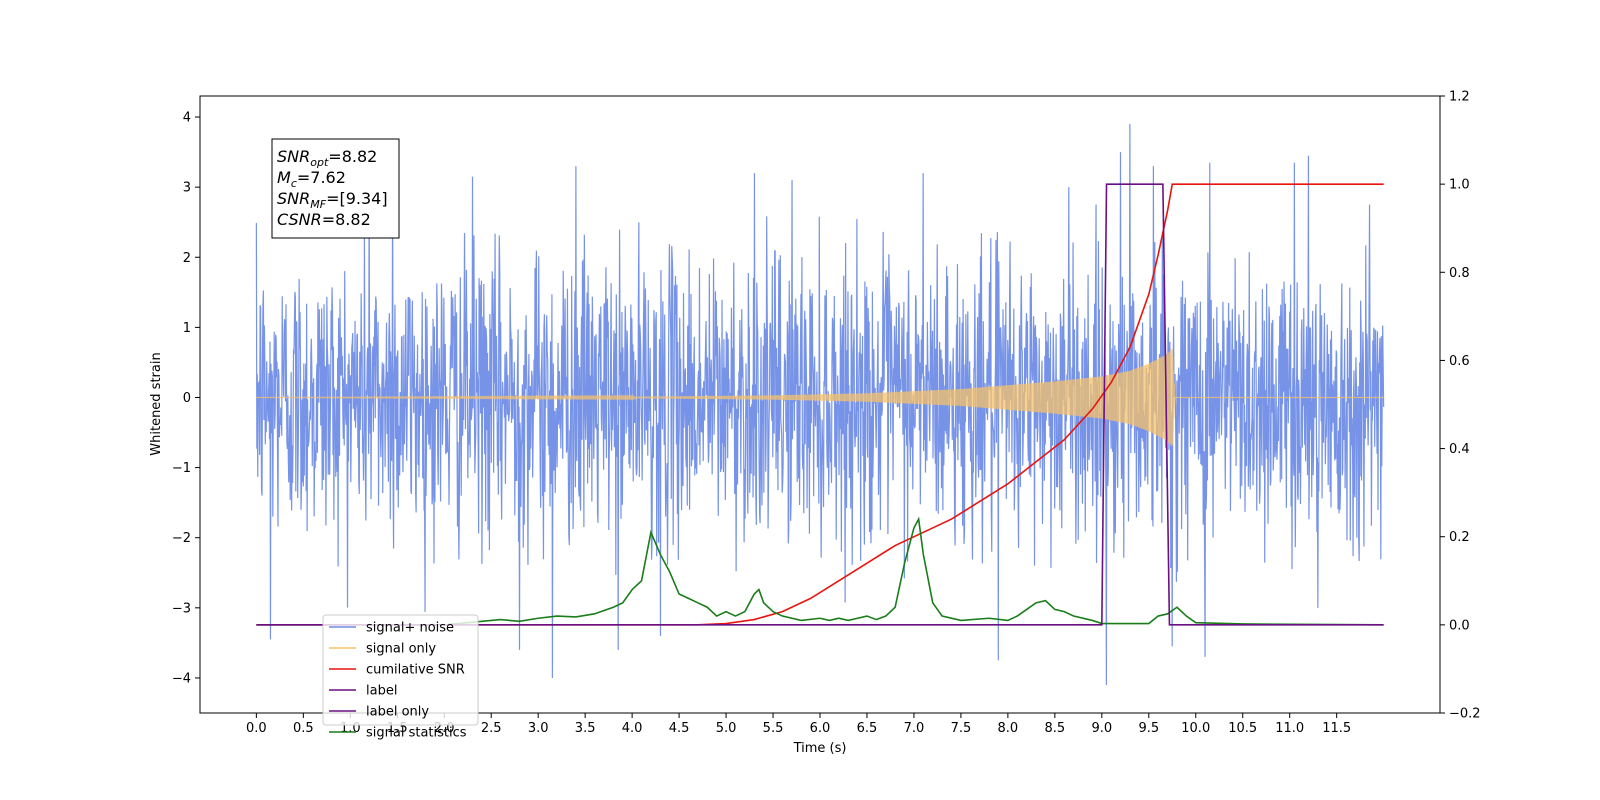 The width and height of the screenshot is (1600, 800). What do you see at coordinates (1242, 728) in the screenshot?
I see `x-tick-label: 10.5` at bounding box center [1242, 728].